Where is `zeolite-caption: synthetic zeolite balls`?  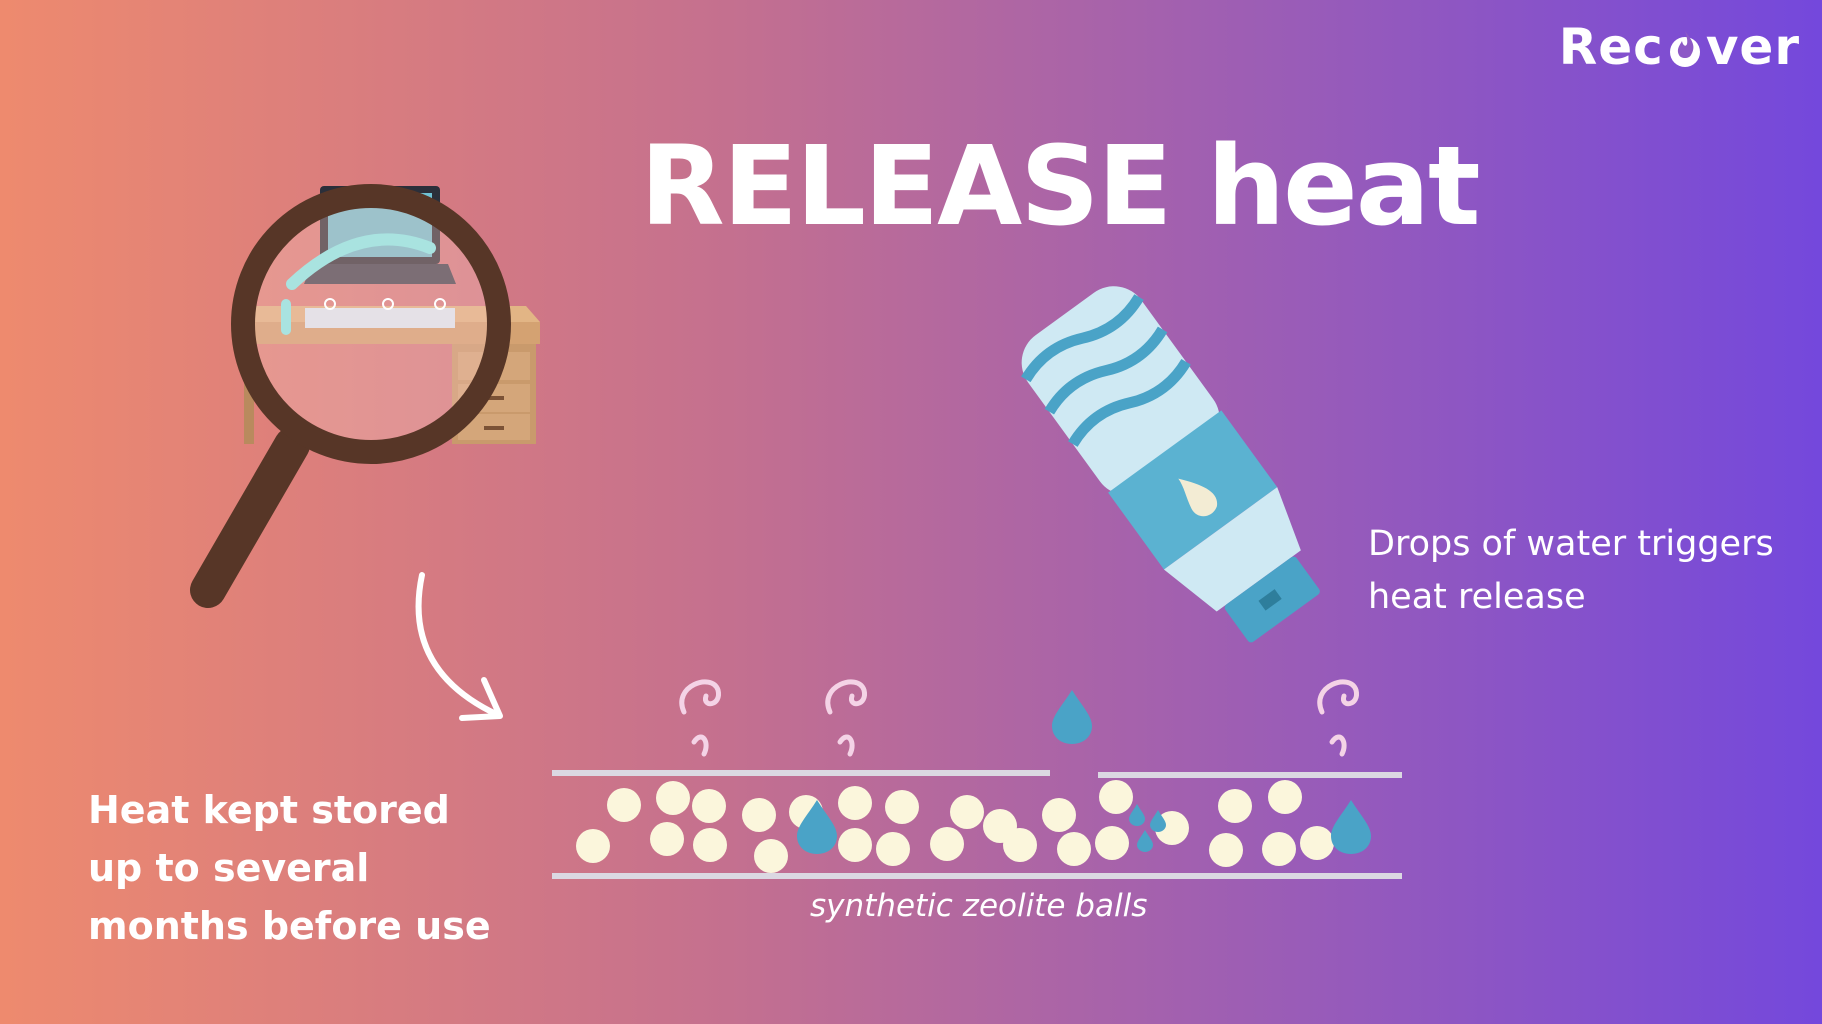 zeolite-caption: synthetic zeolite balls is located at coordinates (979, 906).